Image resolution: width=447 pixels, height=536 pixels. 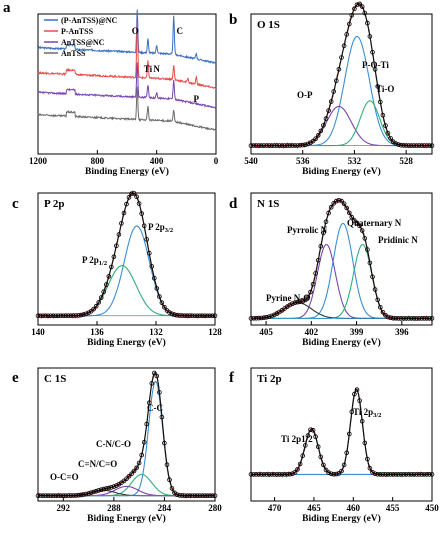 I want to click on plot-frame, so click(x=126, y=434).